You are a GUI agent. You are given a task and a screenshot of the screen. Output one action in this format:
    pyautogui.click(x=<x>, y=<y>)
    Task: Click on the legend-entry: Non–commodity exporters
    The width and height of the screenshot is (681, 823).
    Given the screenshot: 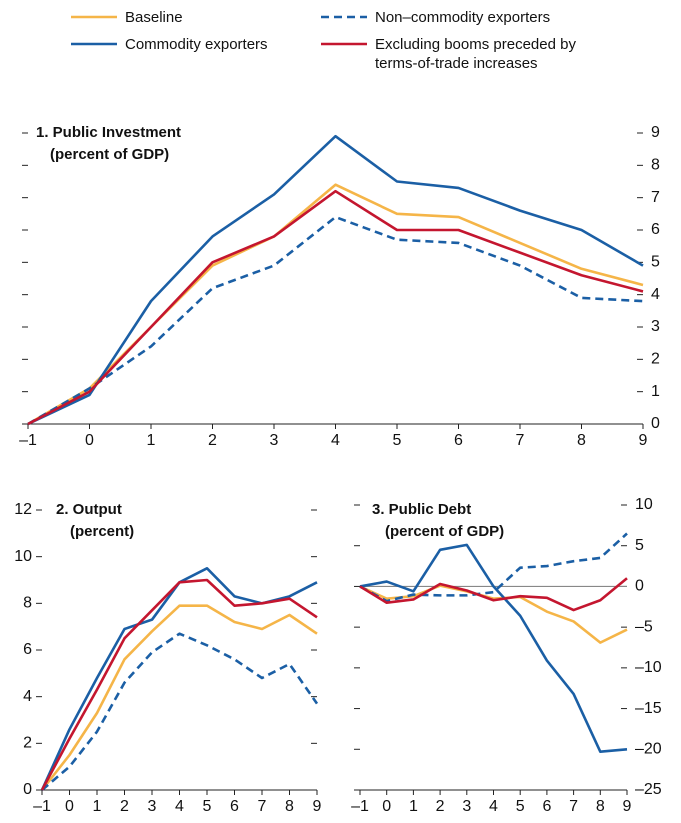 What is the action you would take?
    pyautogui.click(x=441, y=17)
    